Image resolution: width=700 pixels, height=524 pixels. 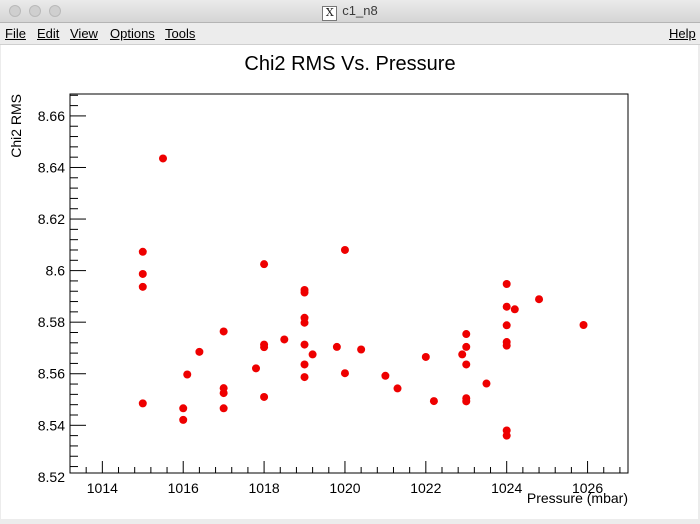 I want to click on zoom-window-button, so click(x=55, y=11).